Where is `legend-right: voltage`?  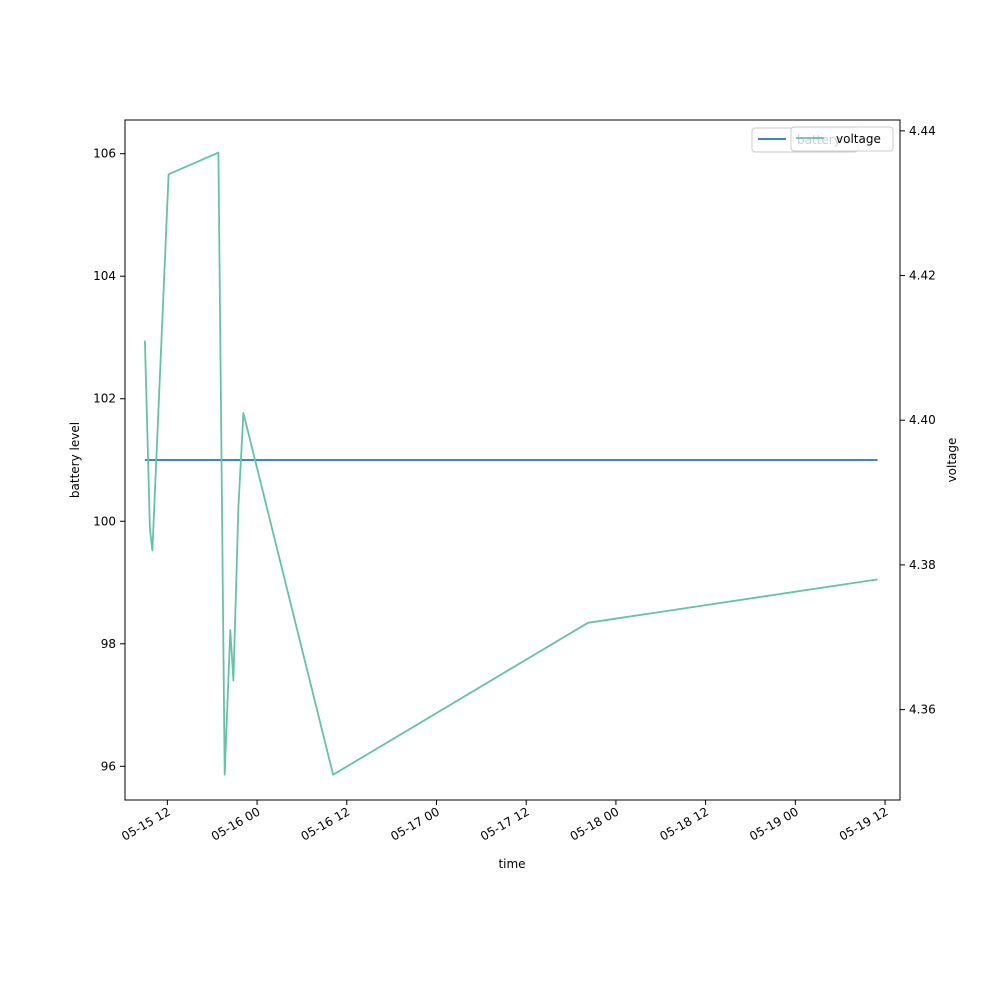 legend-right: voltage is located at coordinates (842, 139).